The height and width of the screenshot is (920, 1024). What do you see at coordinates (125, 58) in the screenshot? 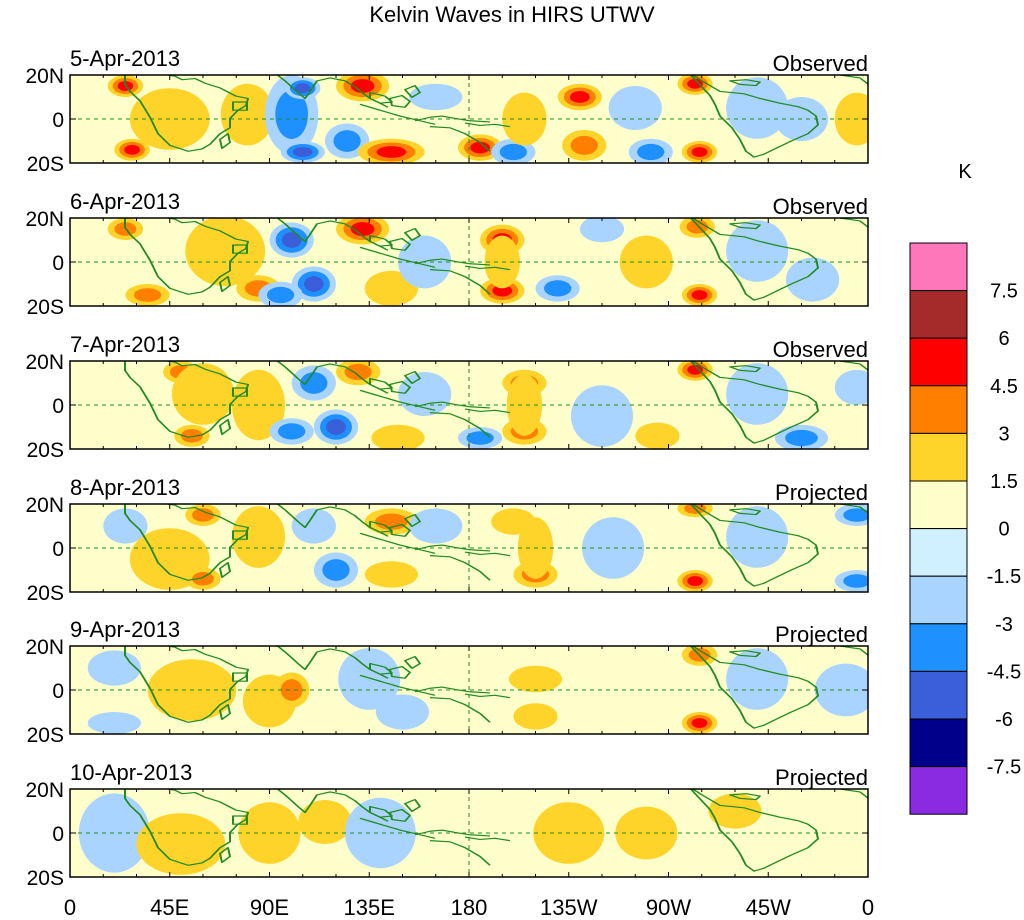
I see `panel-date: 5-Apr-2013` at bounding box center [125, 58].